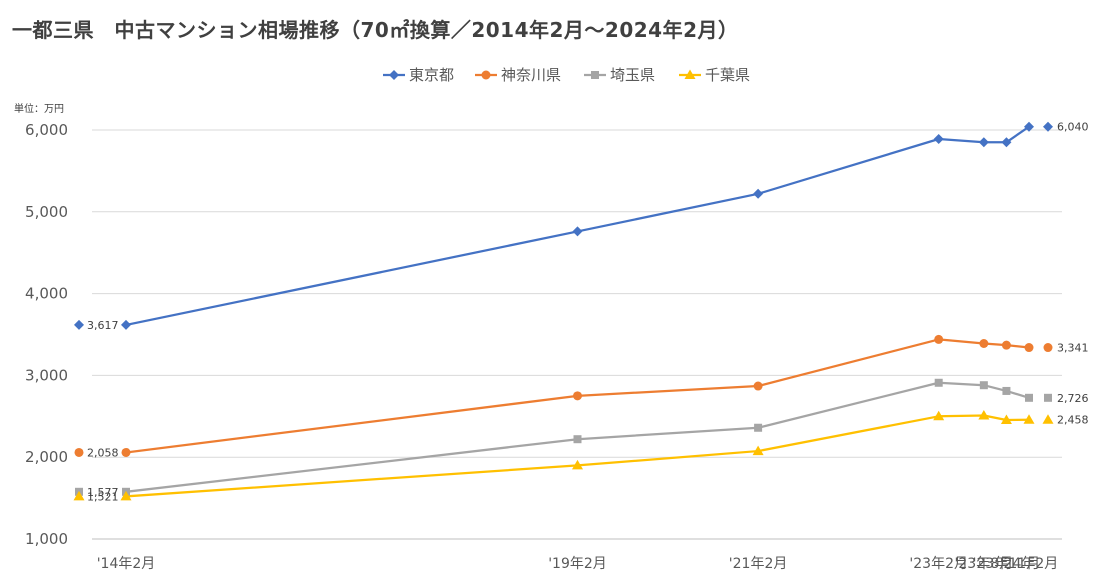 This screenshot has width=1116, height=578. I want to click on legend: 東京都 神奈川県 埼玉県 千葉県, so click(566, 75).